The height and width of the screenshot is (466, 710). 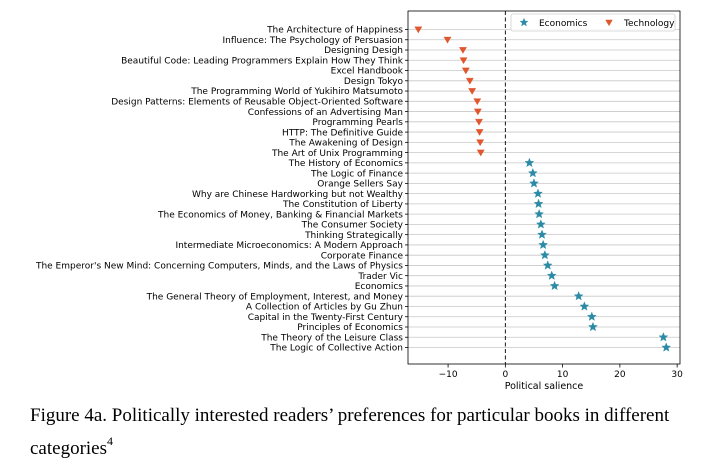 I want to click on y-tick-label: HTTP: The Definitive Guide, so click(x=343, y=133).